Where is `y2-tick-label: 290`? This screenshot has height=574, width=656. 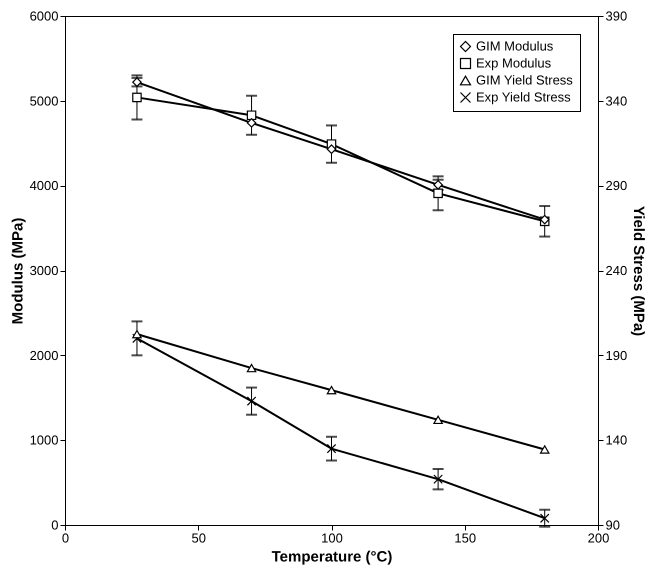
y2-tick-label: 290 is located at coordinates (617, 186).